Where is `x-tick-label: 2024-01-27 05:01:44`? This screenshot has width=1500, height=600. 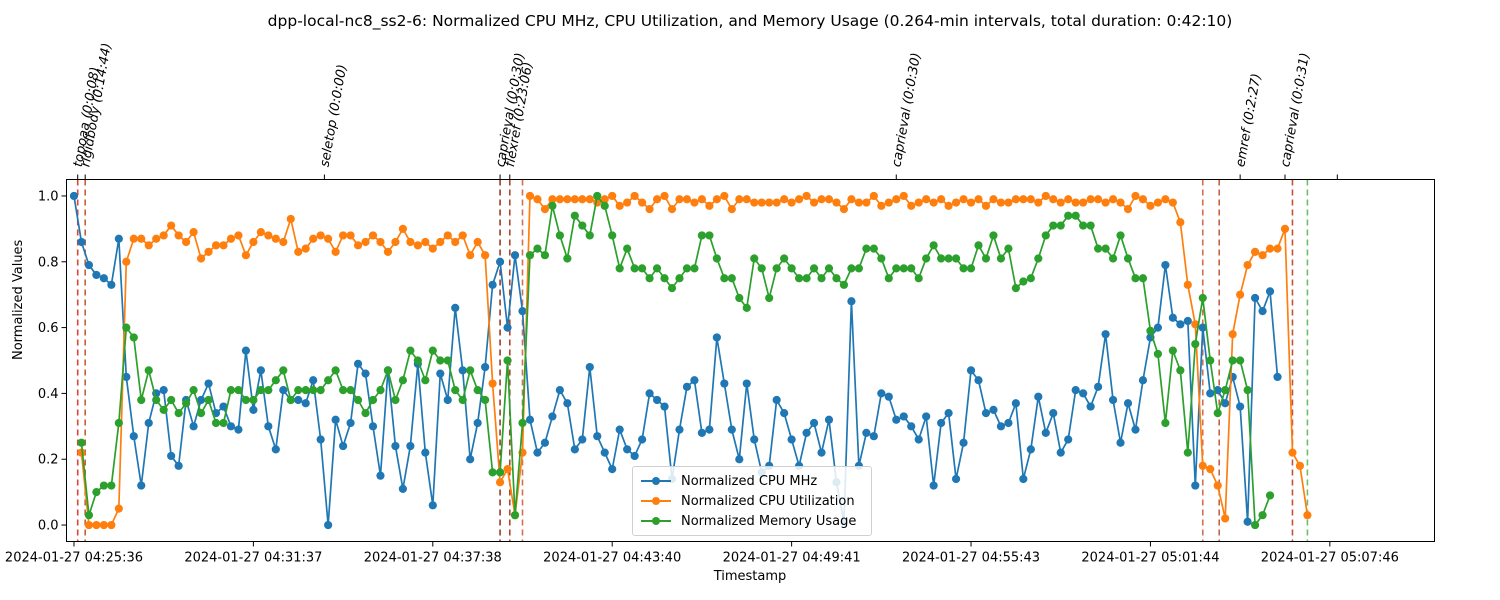
x-tick-label: 2024-01-27 05:01:44 is located at coordinates (1150, 558).